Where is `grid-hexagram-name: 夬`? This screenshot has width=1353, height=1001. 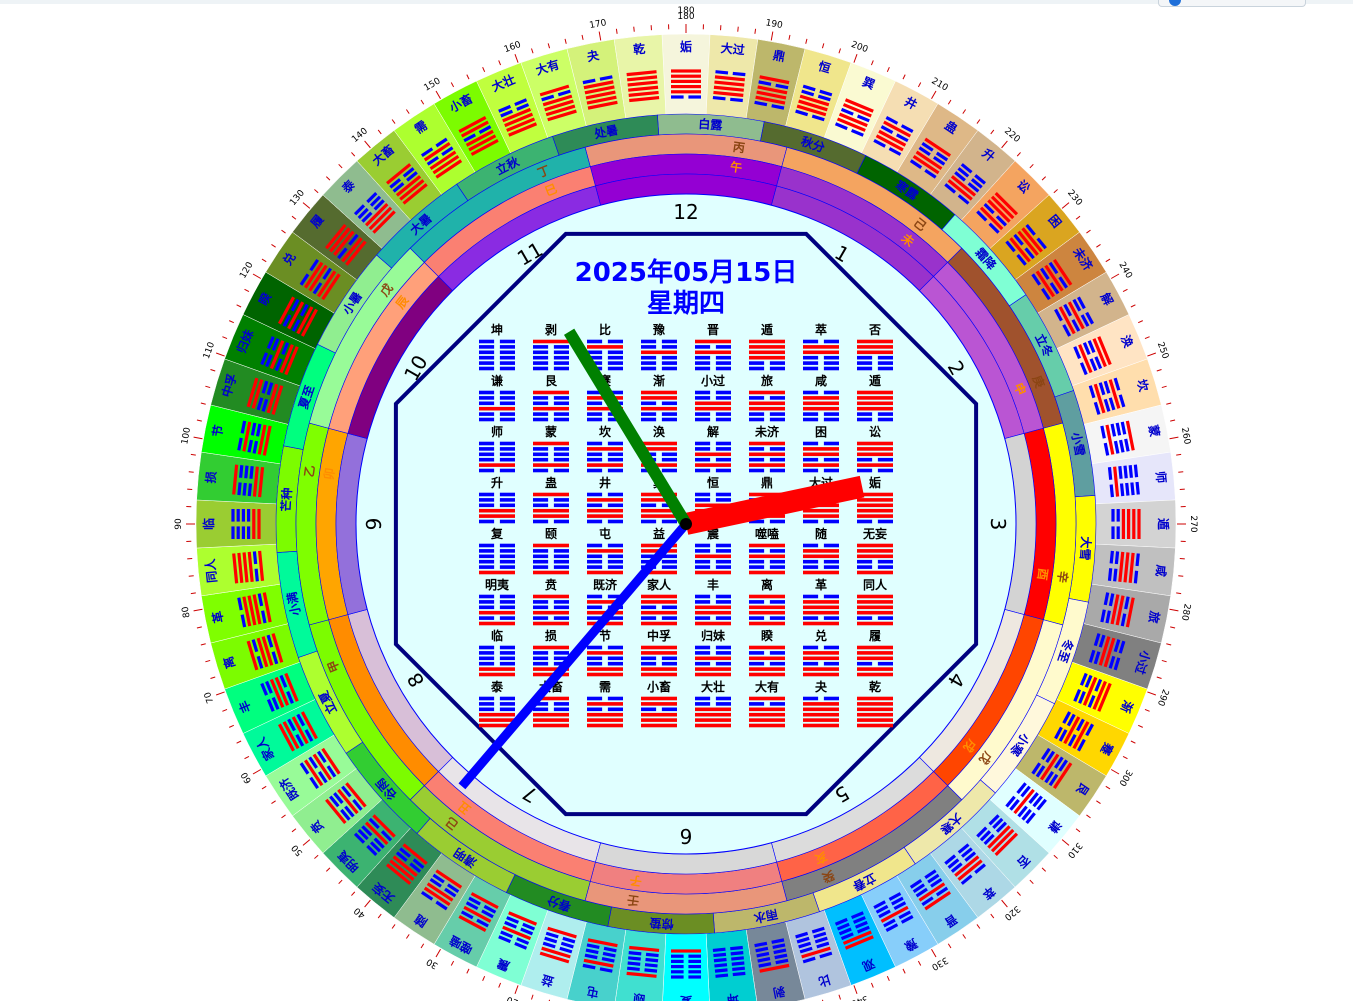 grid-hexagram-name: 夬 is located at coordinates (821, 686).